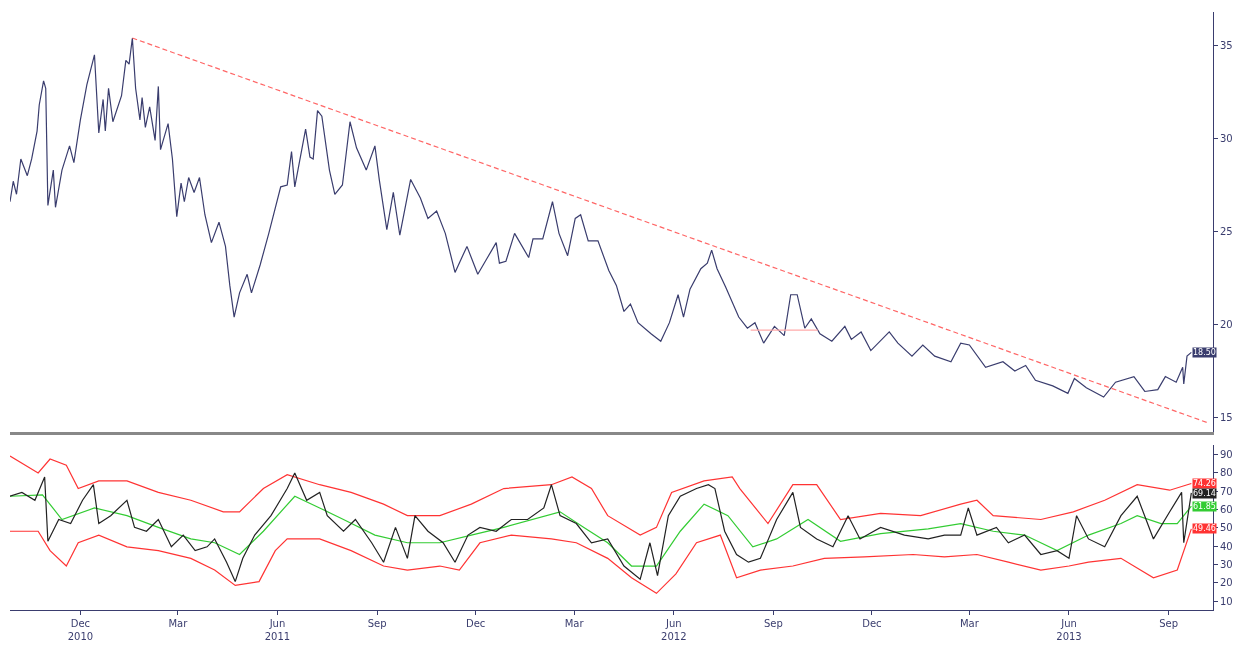 The height and width of the screenshot is (652, 1253). I want to click on annotation: 49.46, so click(1204, 528).